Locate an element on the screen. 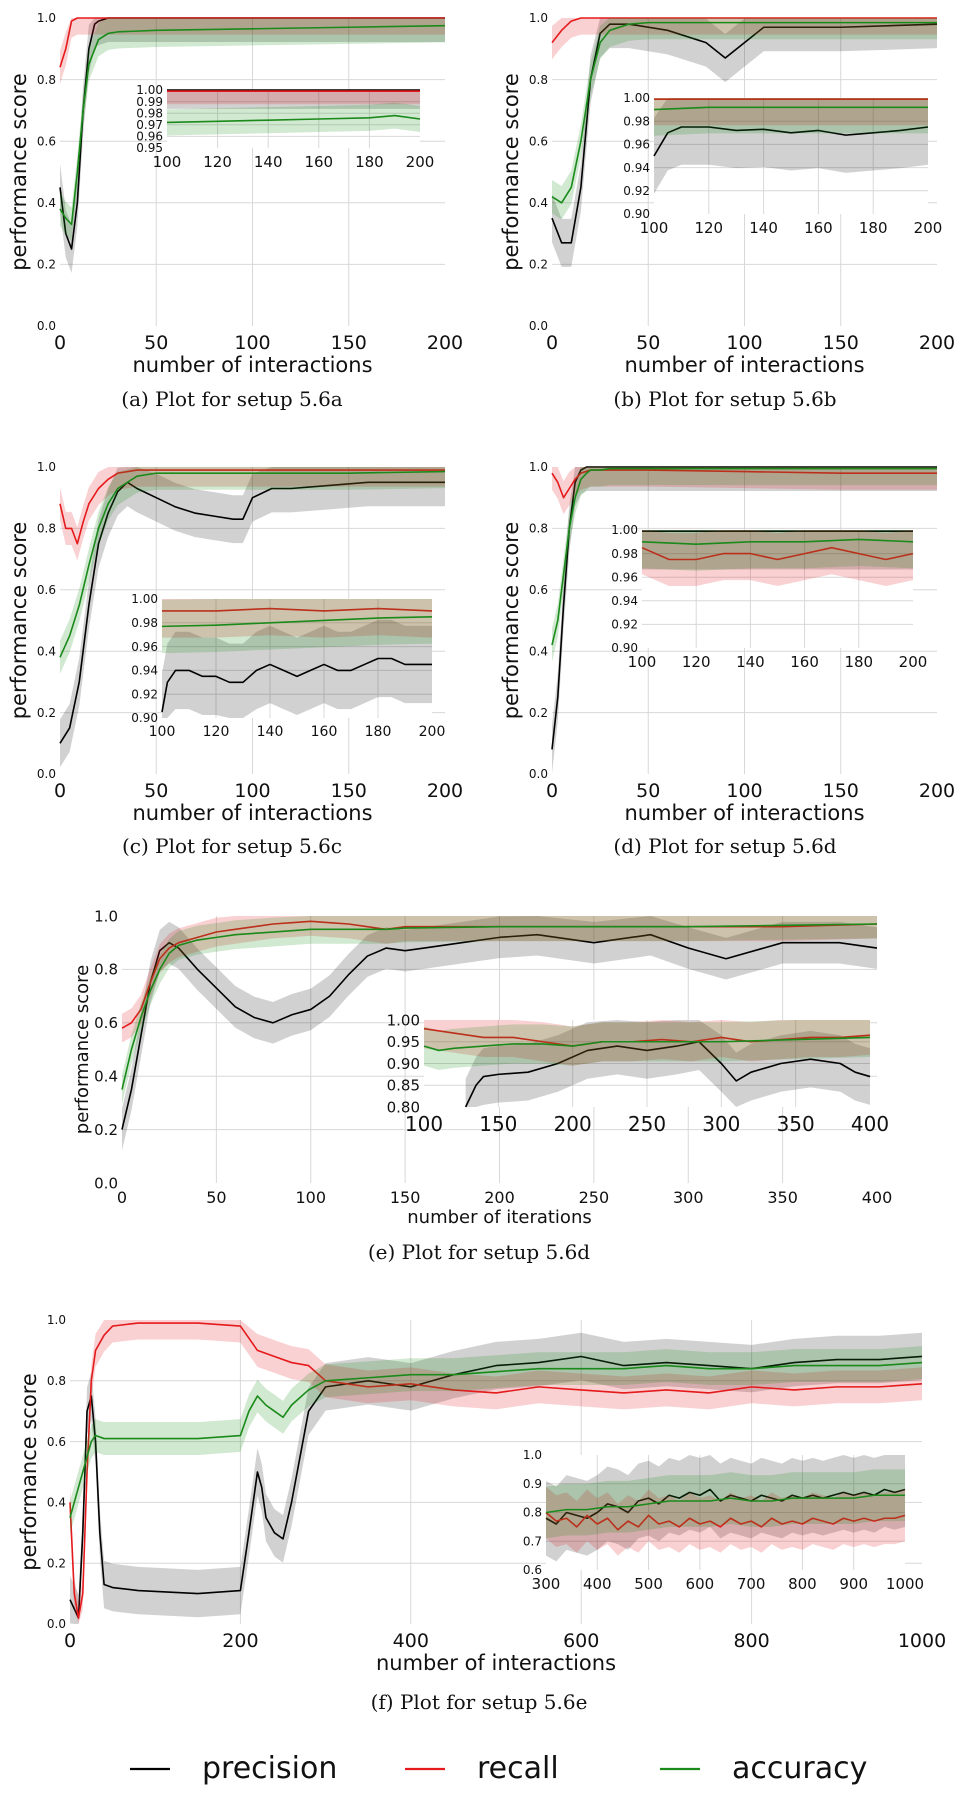  y-tick-label: 0.4 is located at coordinates (46, 651).